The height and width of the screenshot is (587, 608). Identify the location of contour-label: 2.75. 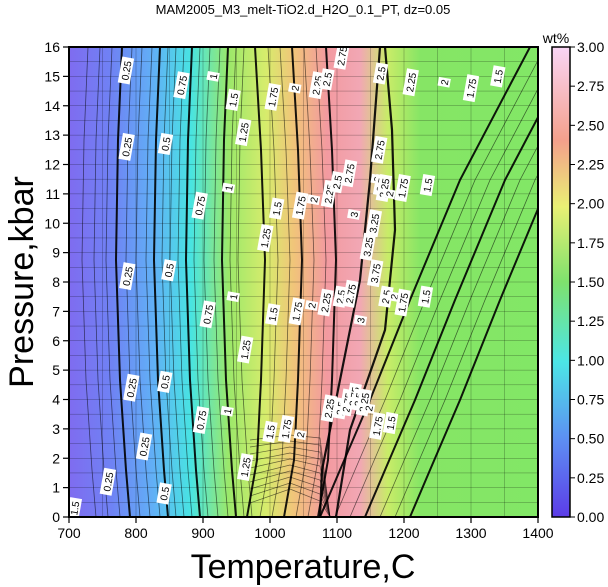
(379, 149).